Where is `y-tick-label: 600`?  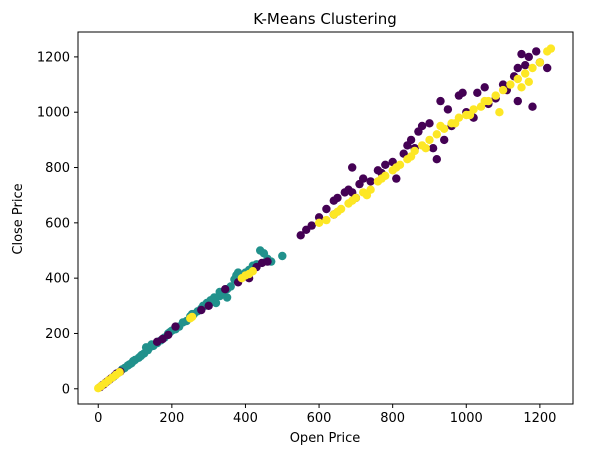
y-tick-label: 600 is located at coordinates (57, 223).